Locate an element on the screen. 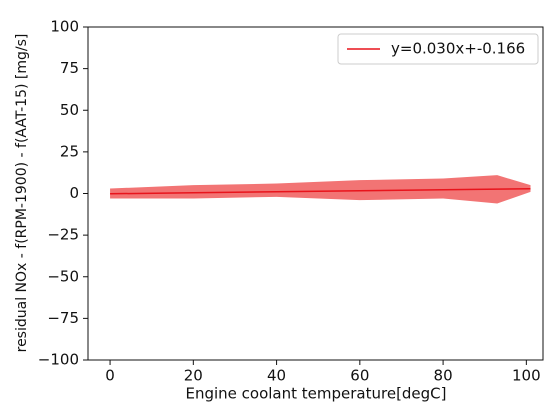  y-tick-label: 50 is located at coordinates (69, 110).